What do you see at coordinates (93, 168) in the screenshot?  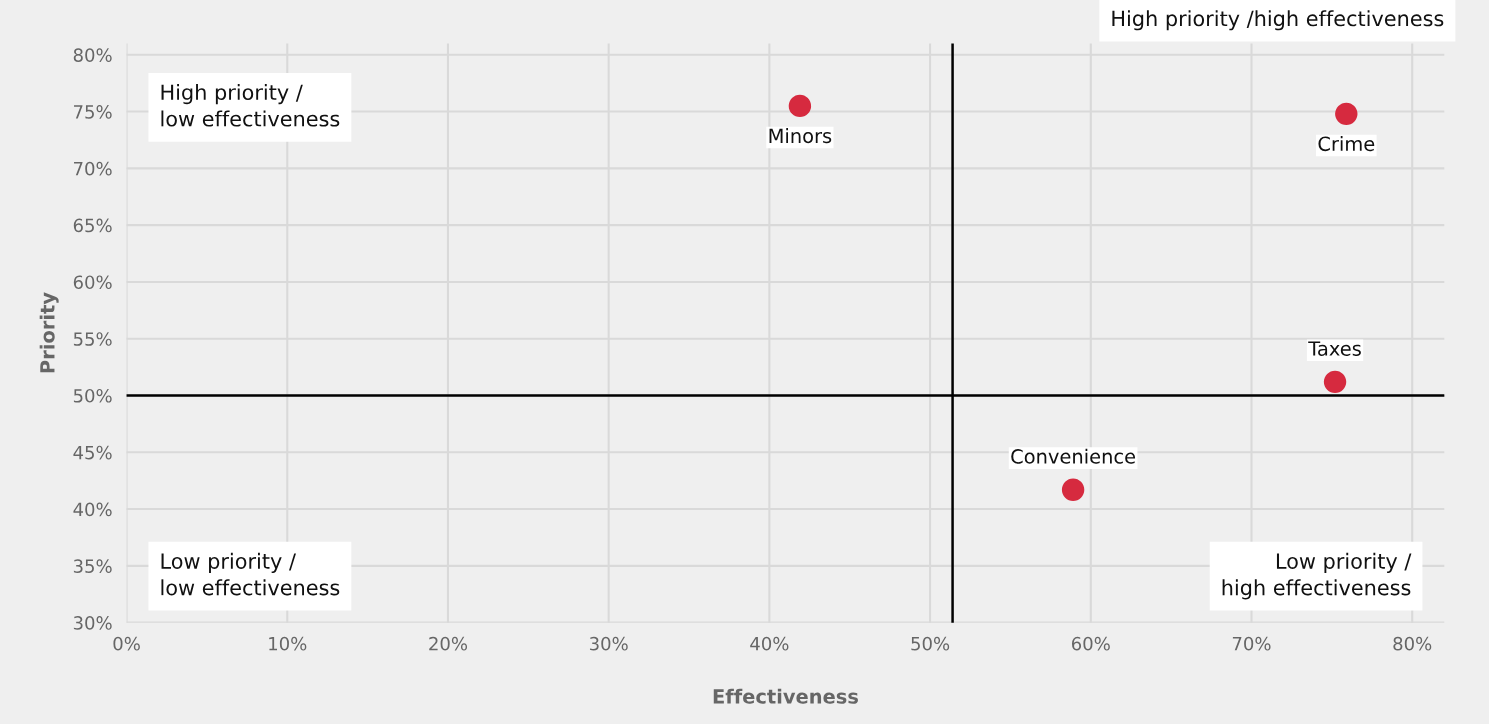 I see `y-tick-label: 70%` at bounding box center [93, 168].